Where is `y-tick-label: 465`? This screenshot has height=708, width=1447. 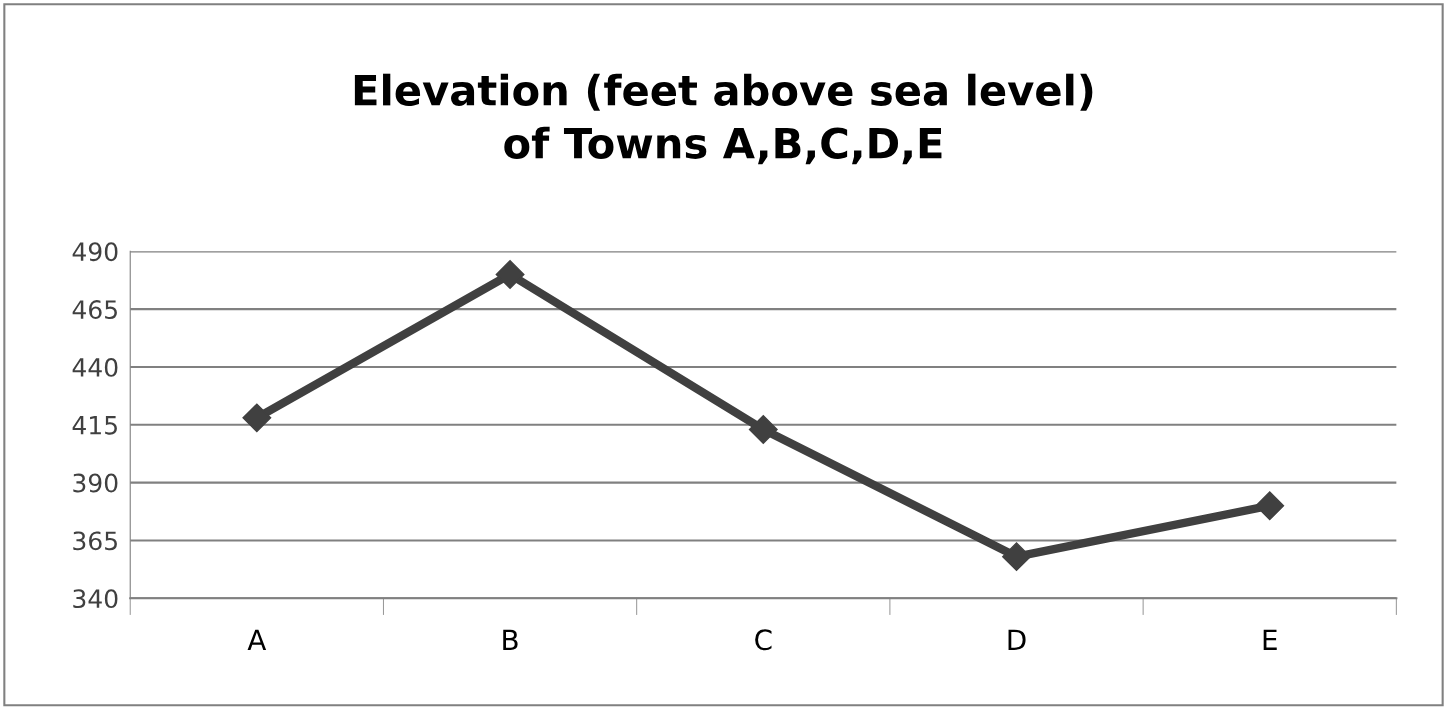
y-tick-label: 465 is located at coordinates (94, 310).